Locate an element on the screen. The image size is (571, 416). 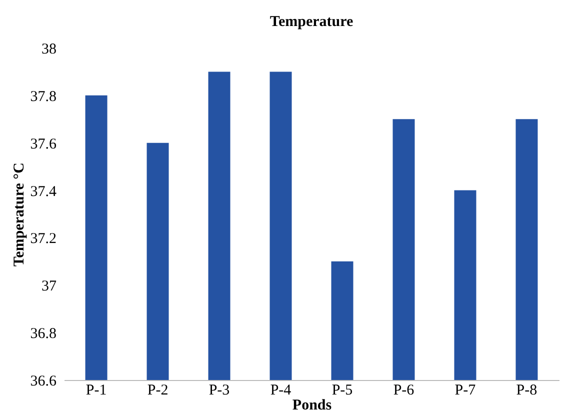
x-tick-label: P-2 is located at coordinates (157, 390).